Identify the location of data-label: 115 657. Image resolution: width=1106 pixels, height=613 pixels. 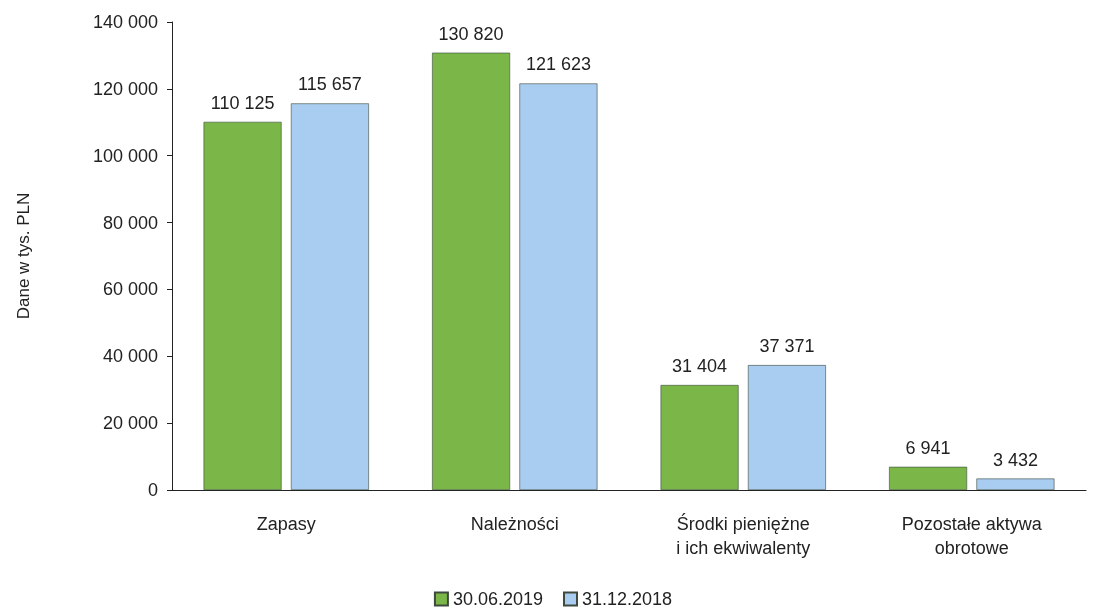
(330, 84).